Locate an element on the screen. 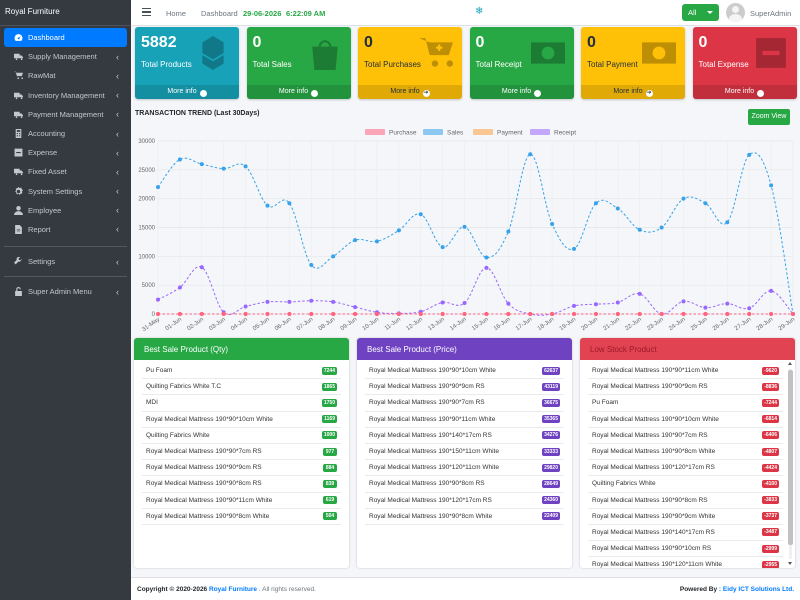  sidebar-item-settings: Settings ‹ is located at coordinates (65, 261).